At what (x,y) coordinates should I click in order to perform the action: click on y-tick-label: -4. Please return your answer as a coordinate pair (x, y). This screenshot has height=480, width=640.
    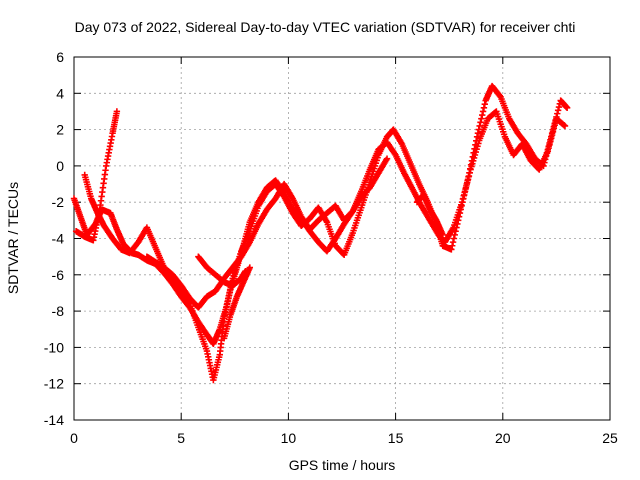
    Looking at the image, I should click on (58, 239).